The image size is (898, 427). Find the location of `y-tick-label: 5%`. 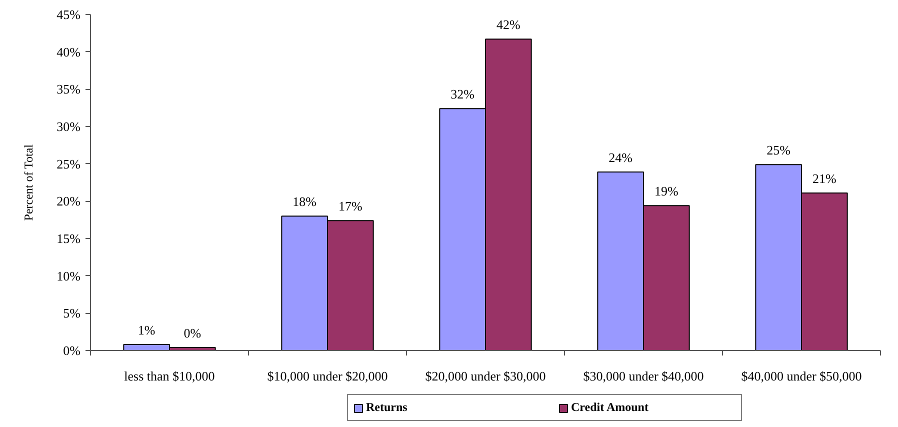

y-tick-label: 5% is located at coordinates (72, 313).